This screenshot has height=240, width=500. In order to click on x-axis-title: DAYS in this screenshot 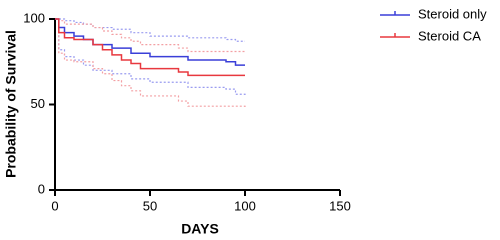, I will do `click(200, 229)`.